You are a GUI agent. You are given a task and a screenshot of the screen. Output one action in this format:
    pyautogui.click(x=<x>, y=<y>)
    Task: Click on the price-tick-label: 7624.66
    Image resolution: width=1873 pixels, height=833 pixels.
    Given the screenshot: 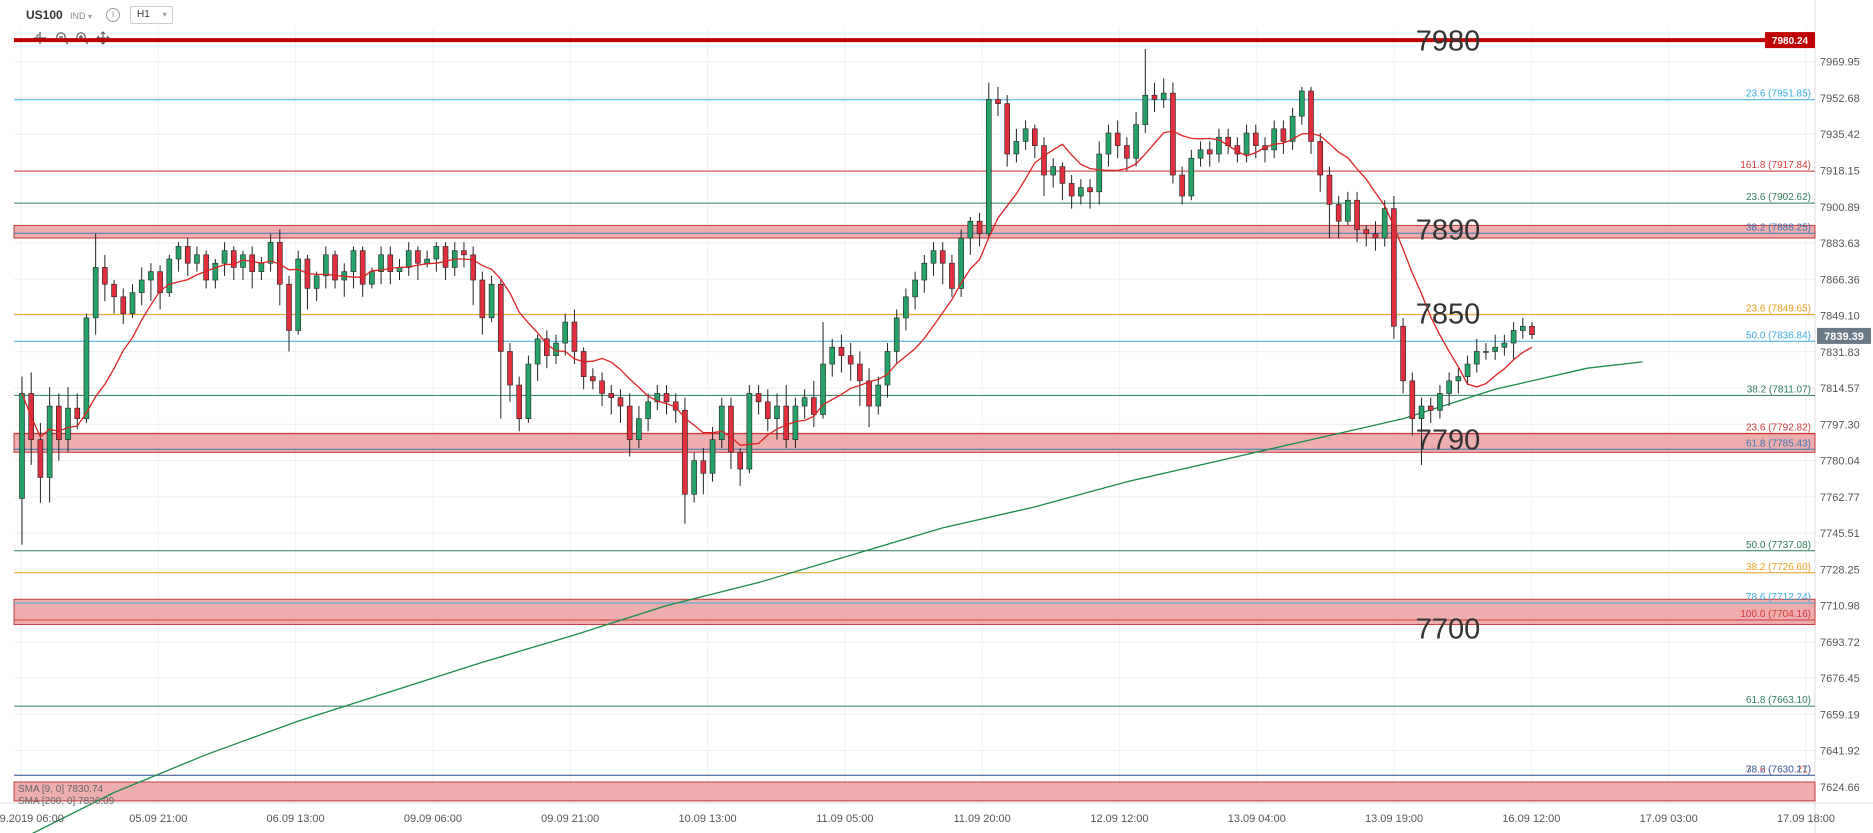 What is the action you would take?
    pyautogui.click(x=1840, y=788)
    